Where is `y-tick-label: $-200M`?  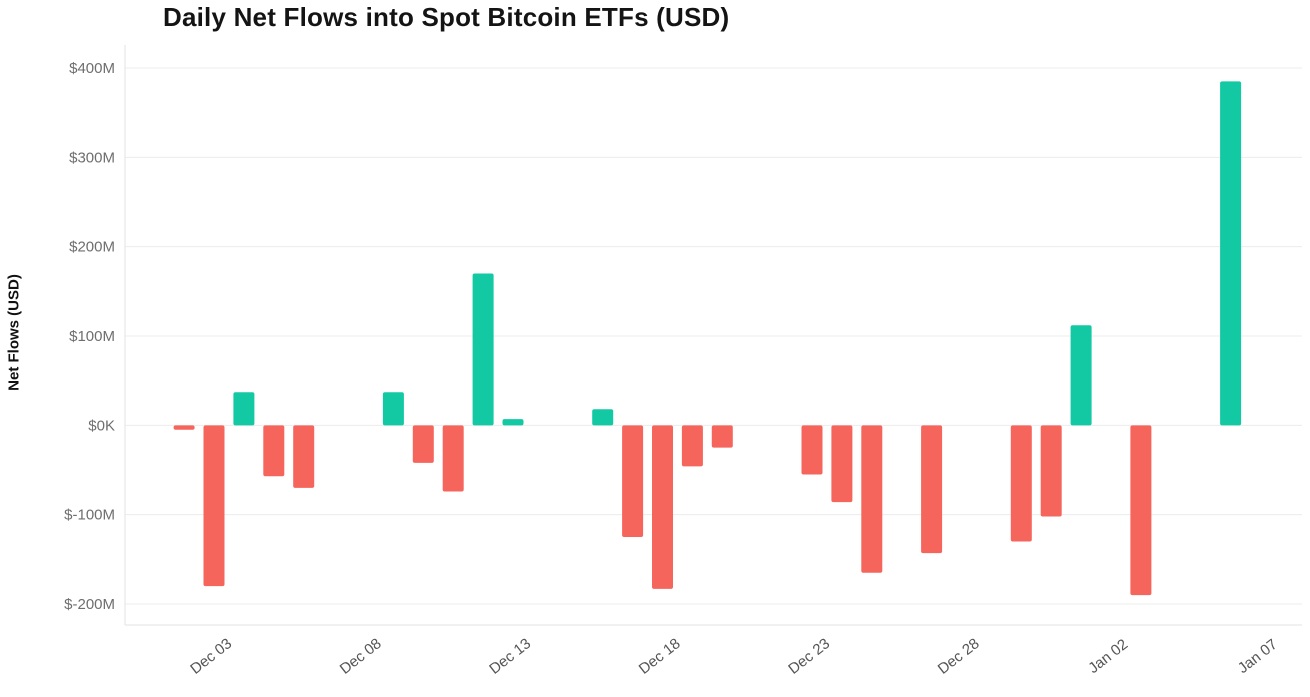 y-tick-label: $-200M is located at coordinates (89, 604).